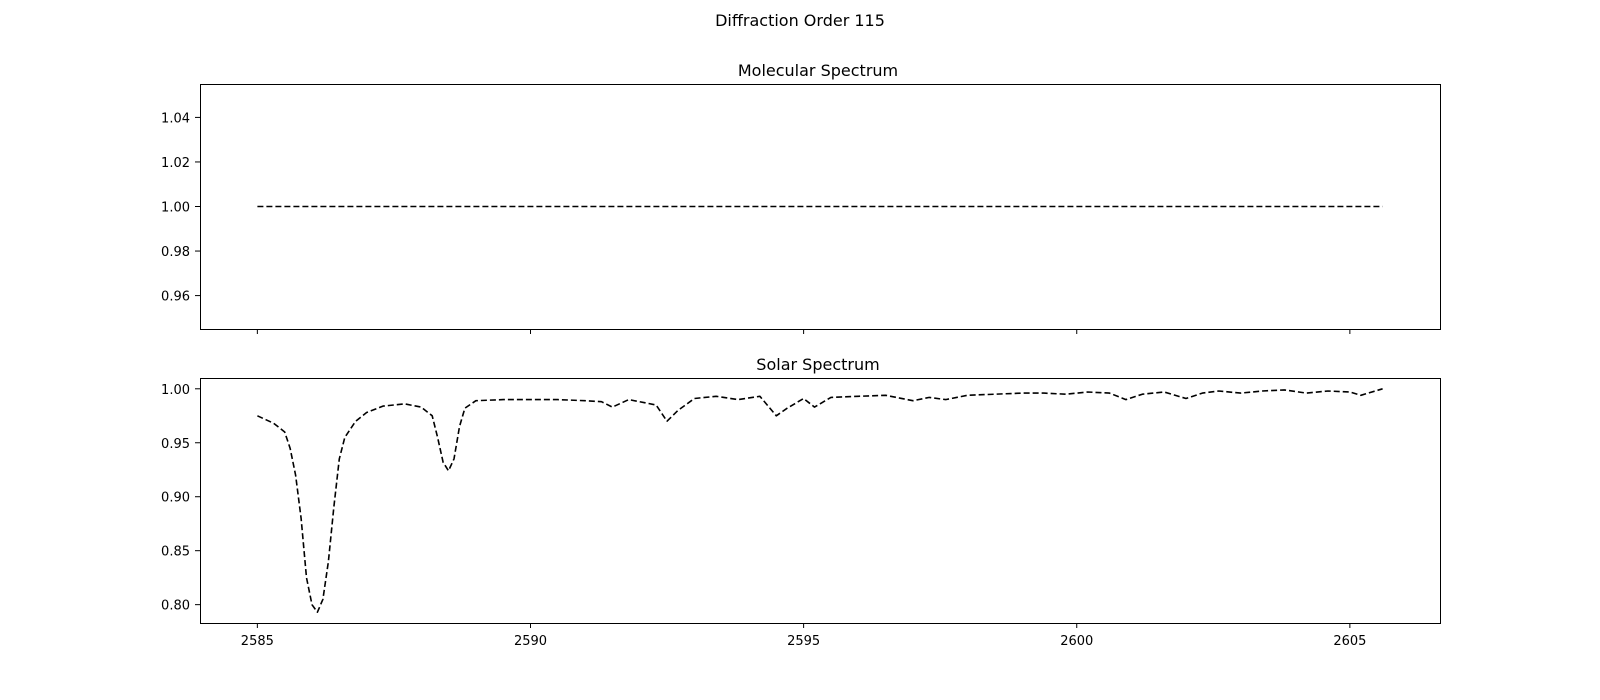 This screenshot has width=1600, height=700. I want to click on solar-spectrum-x-tick-label: 2585, so click(257, 641).